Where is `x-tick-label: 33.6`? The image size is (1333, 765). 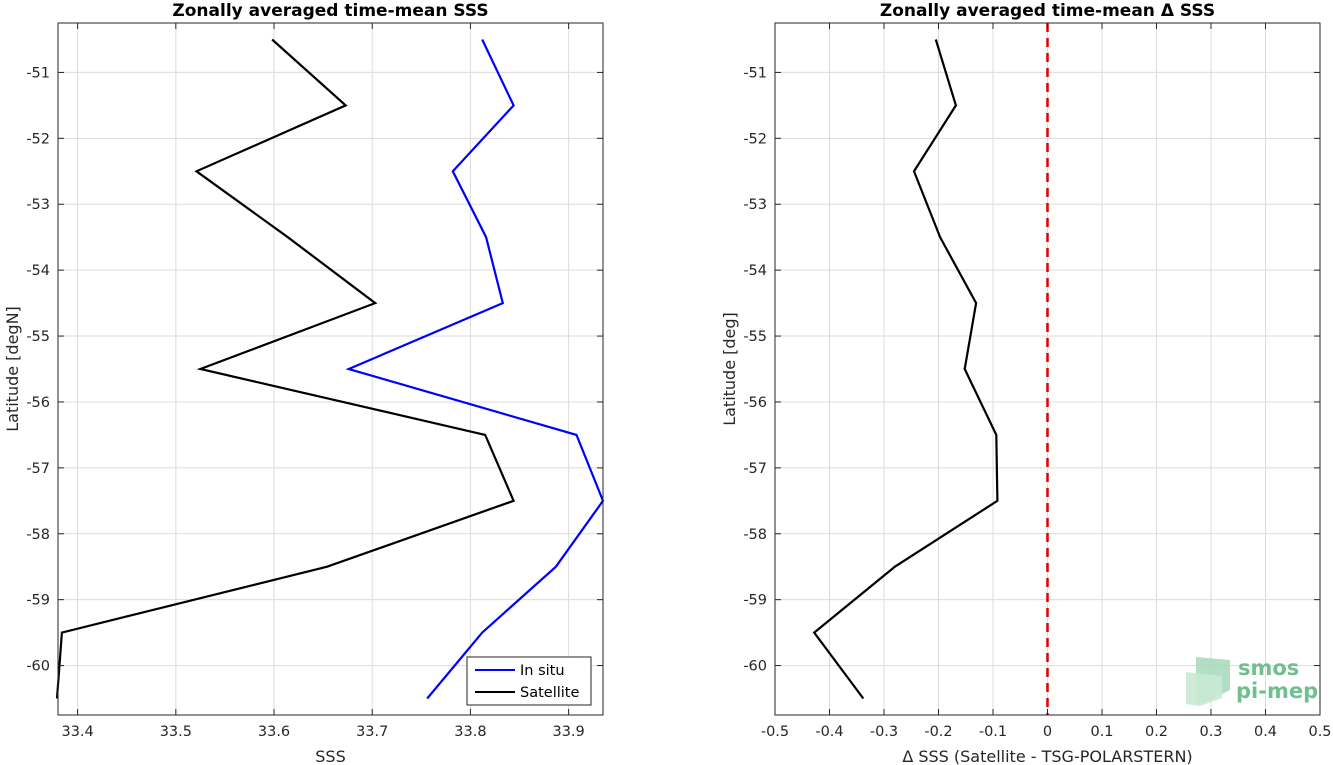
x-tick-label: 33.6 is located at coordinates (274, 732).